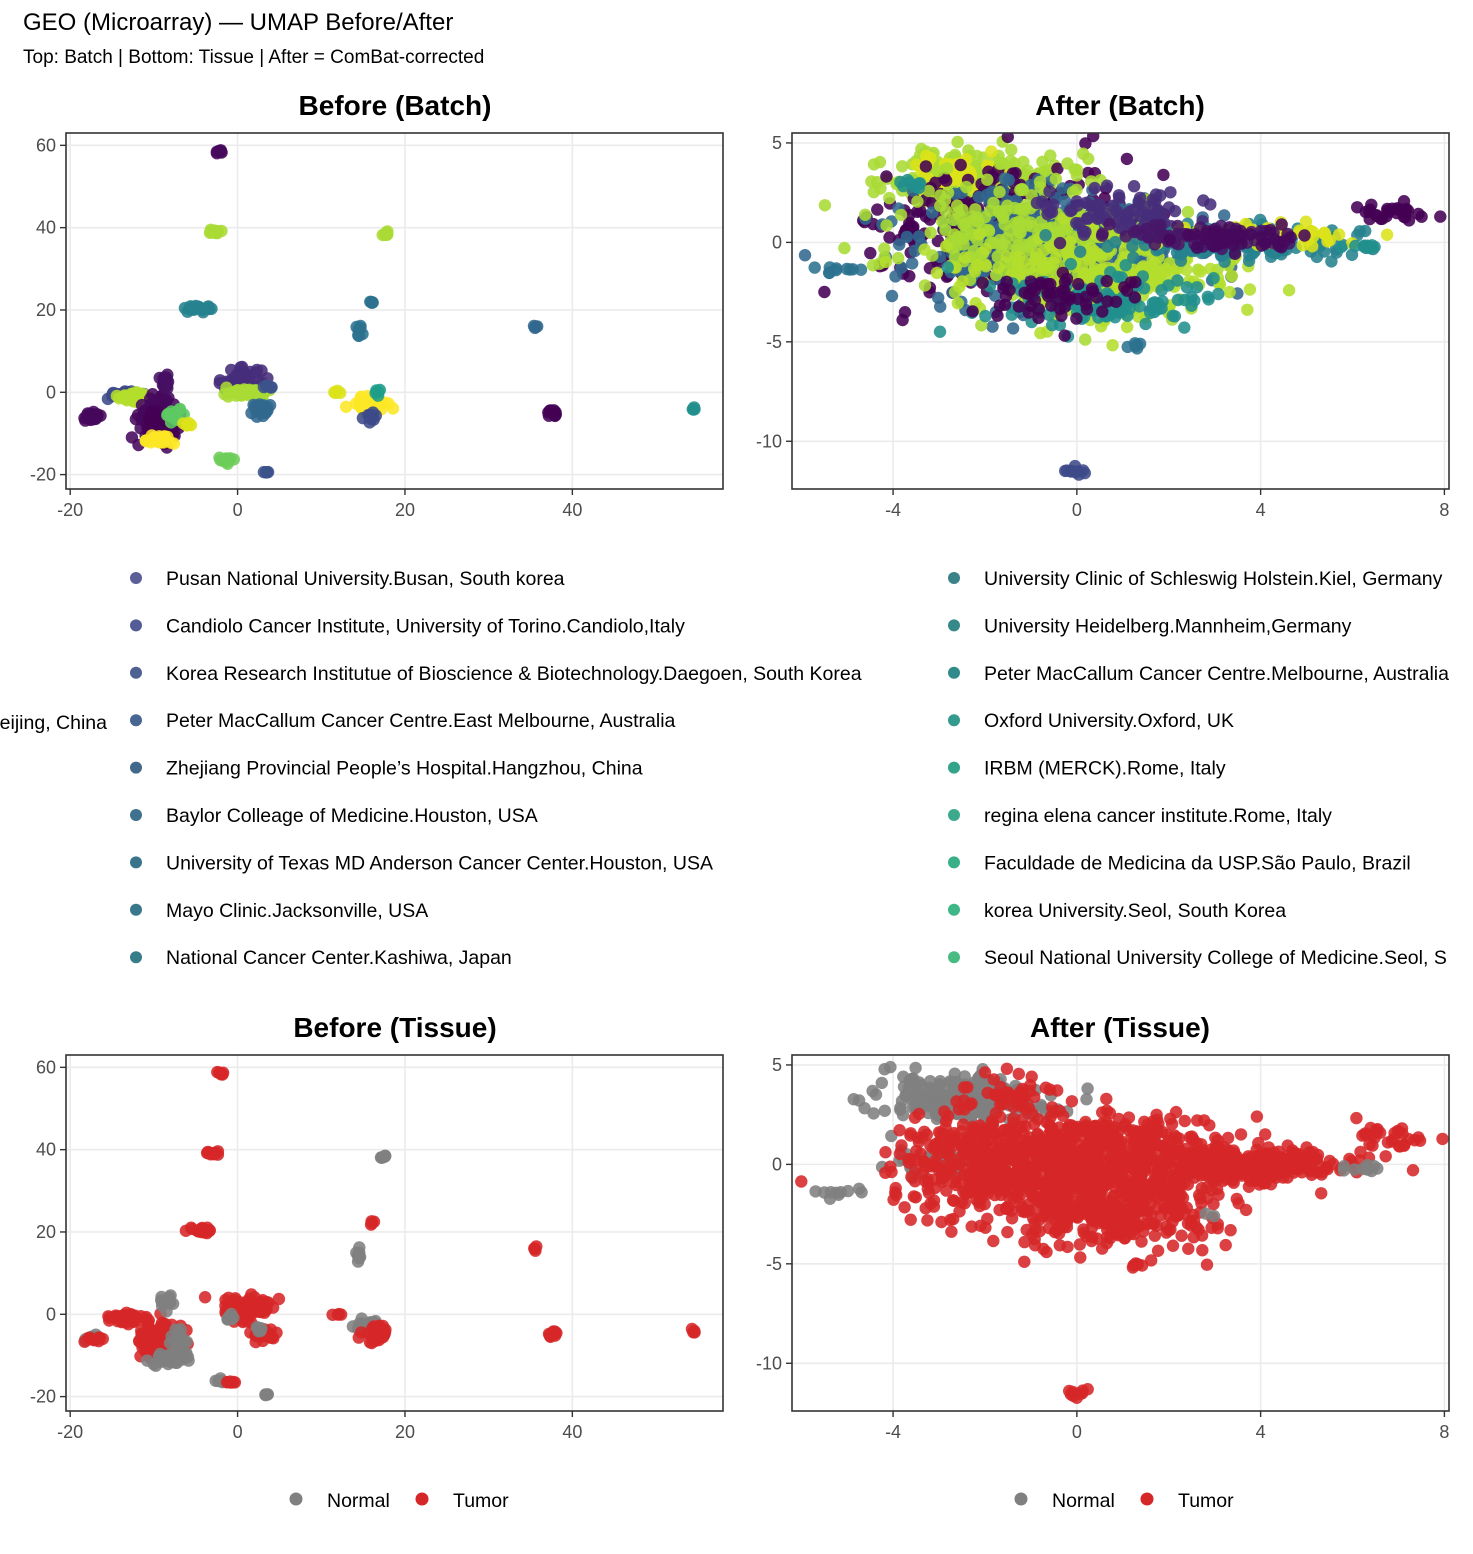 The image size is (1473, 1554). Describe the element at coordinates (238, 22) in the screenshot. I see `figure-title: GEO (Microarray) — UMAP Before/After` at that location.